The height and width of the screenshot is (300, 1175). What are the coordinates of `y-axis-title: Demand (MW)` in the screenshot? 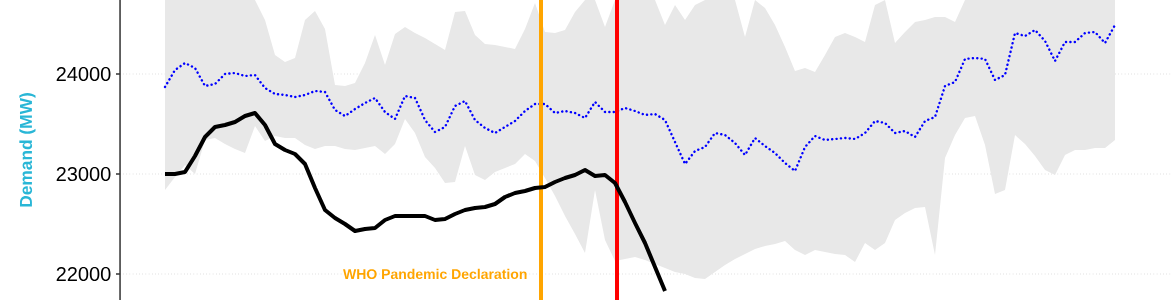 It's located at (27, 150).